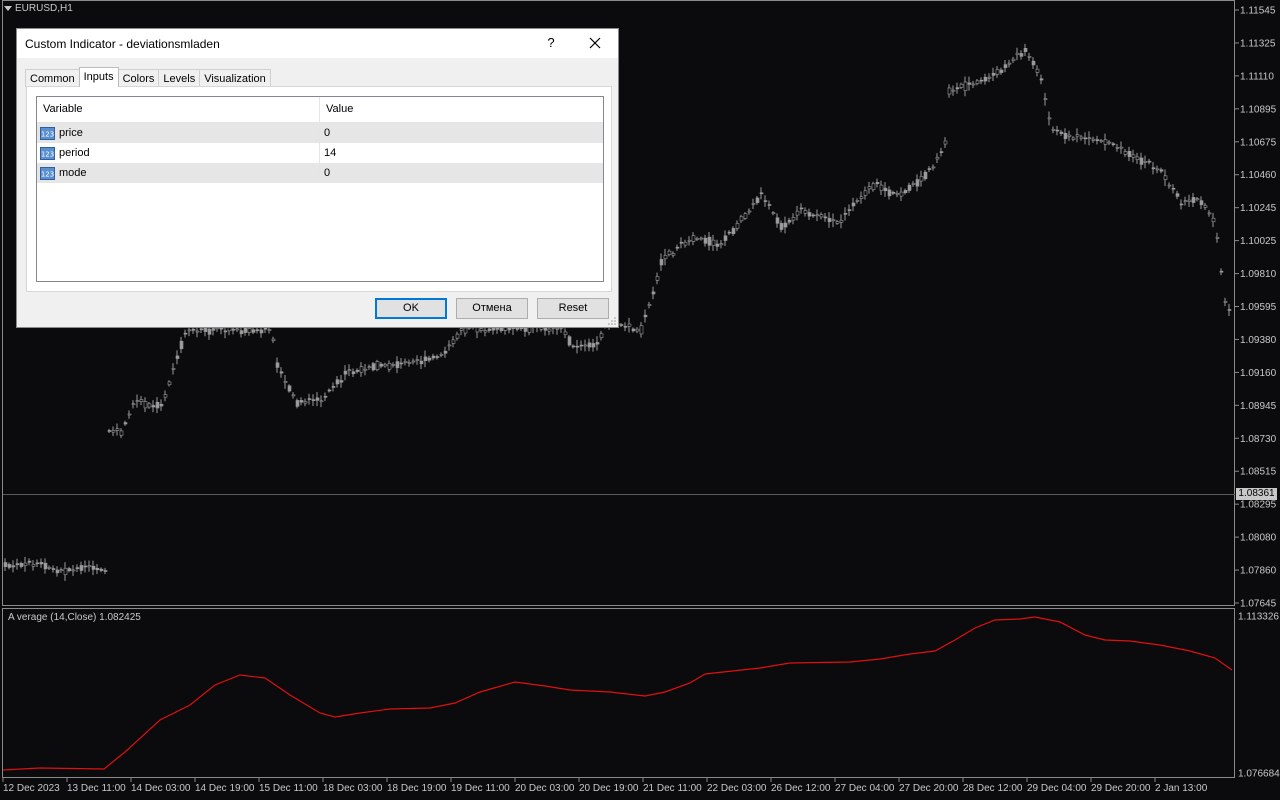  Describe the element at coordinates (1258, 142) in the screenshot. I see `price-axis-label: 1.10675` at that location.